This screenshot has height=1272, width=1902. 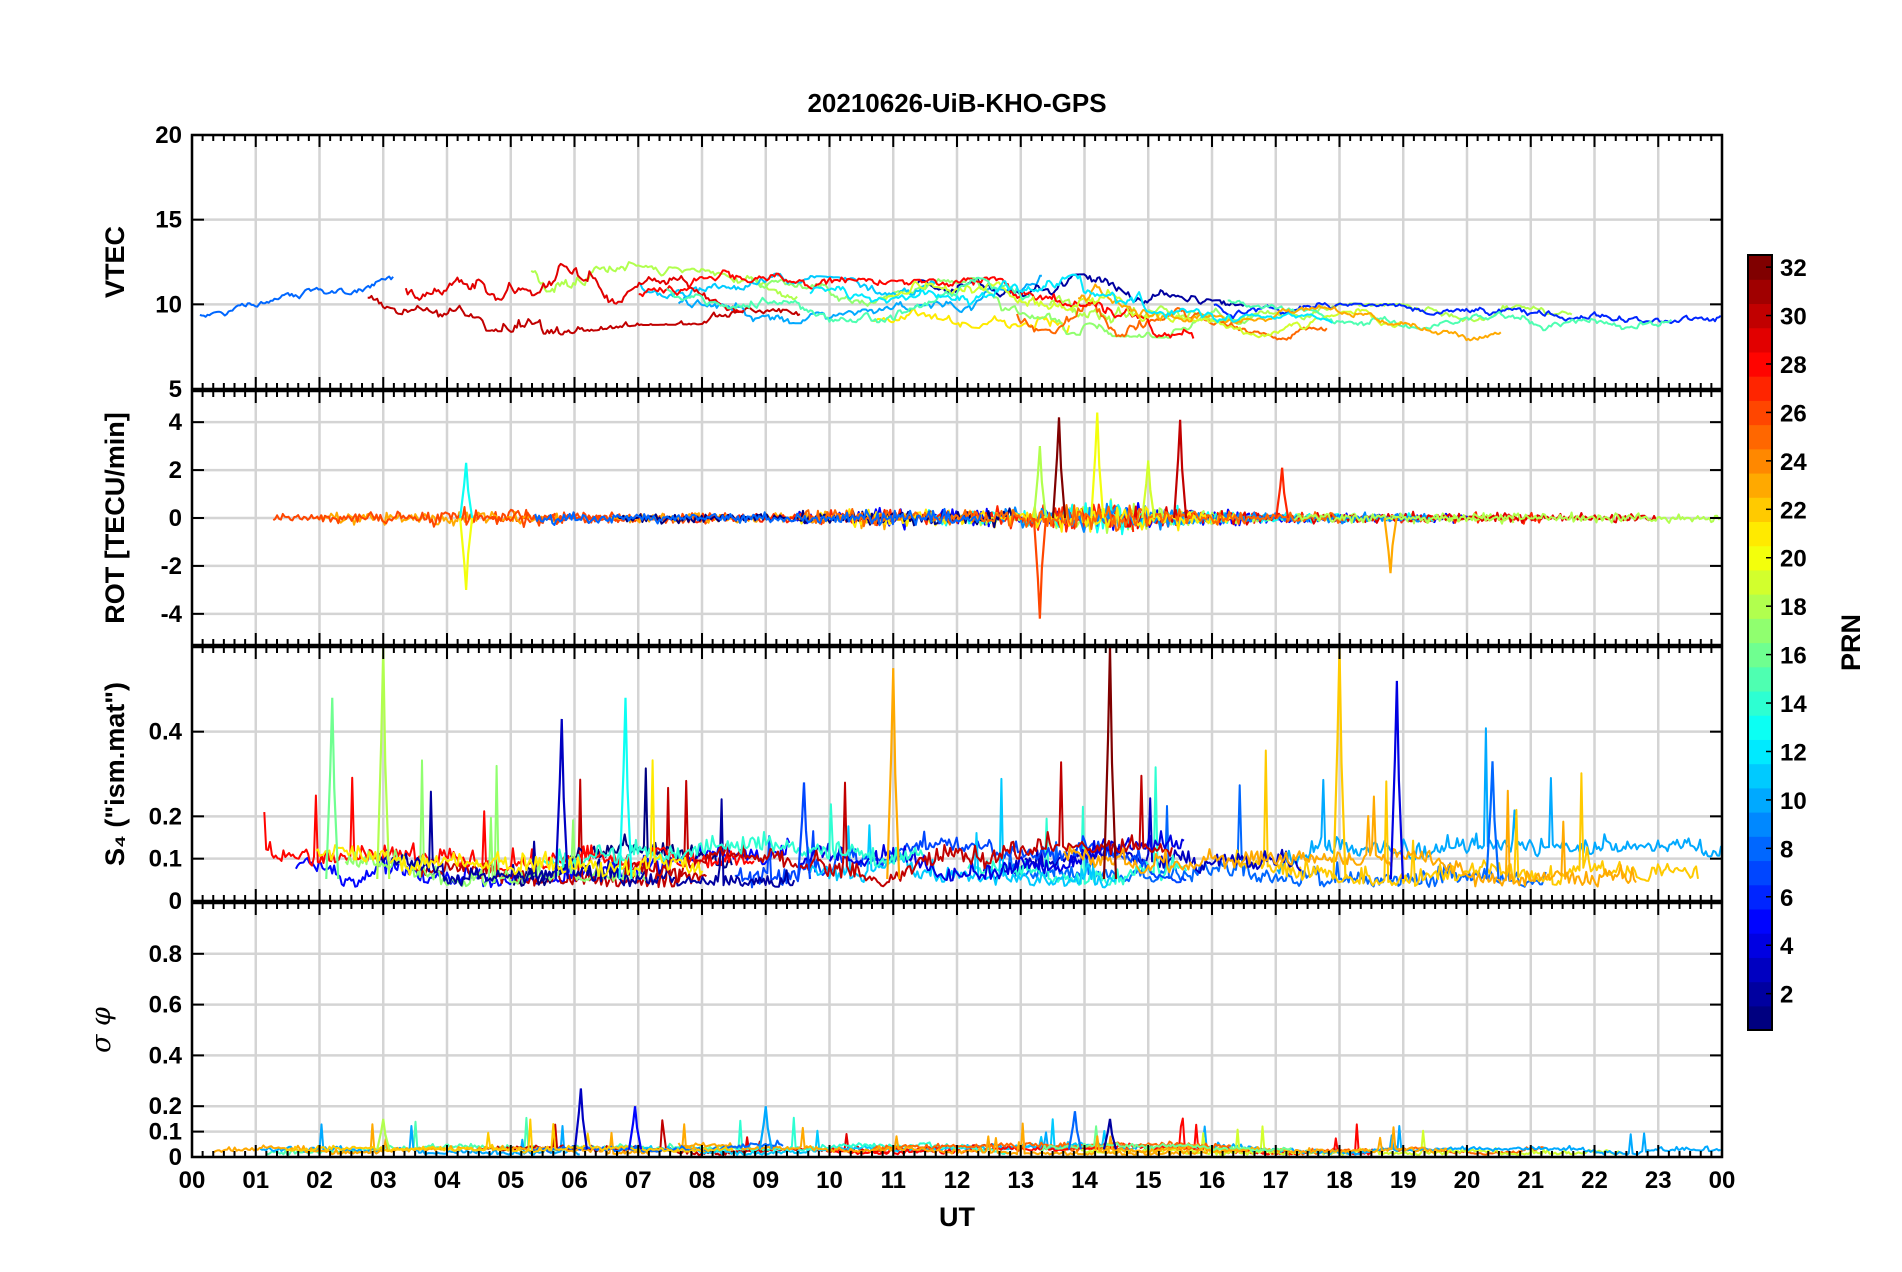 I want to click on x-tick-label: 06, so click(x=574, y=1180).